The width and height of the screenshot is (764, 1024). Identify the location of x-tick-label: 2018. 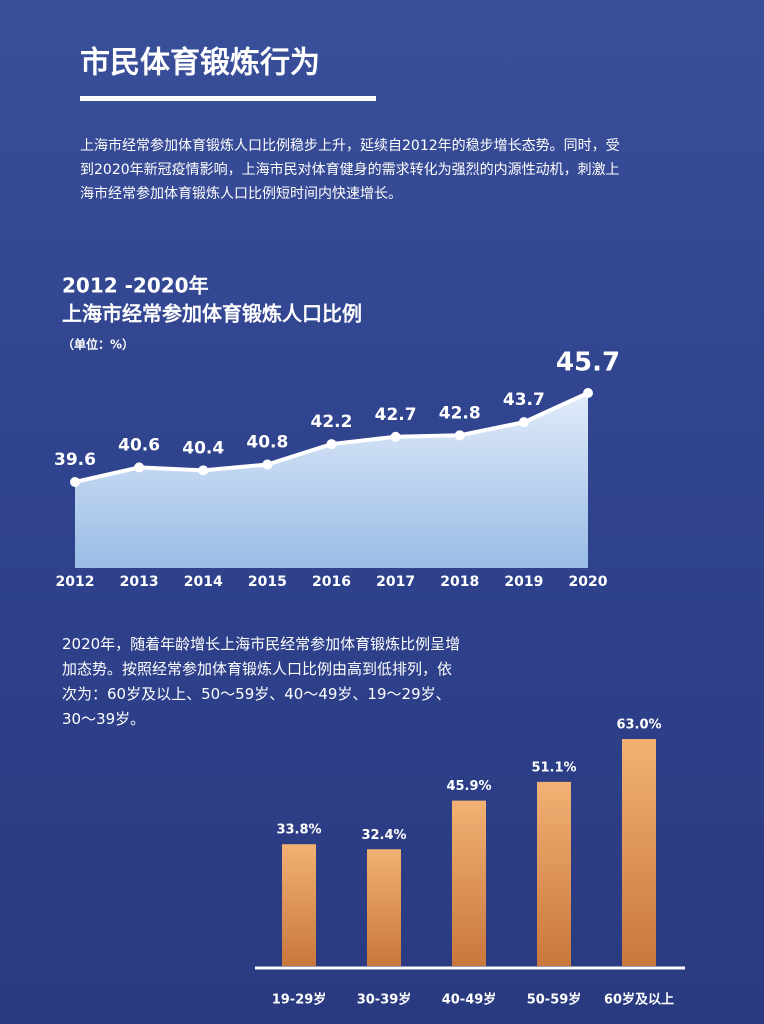
(459, 582).